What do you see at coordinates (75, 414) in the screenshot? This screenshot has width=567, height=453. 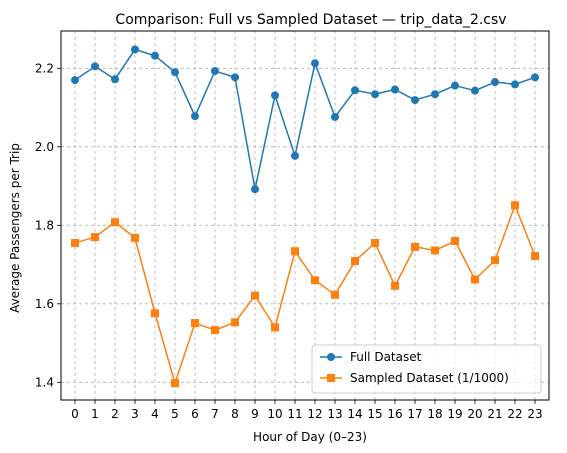 I see `x-tick-label: 0` at bounding box center [75, 414].